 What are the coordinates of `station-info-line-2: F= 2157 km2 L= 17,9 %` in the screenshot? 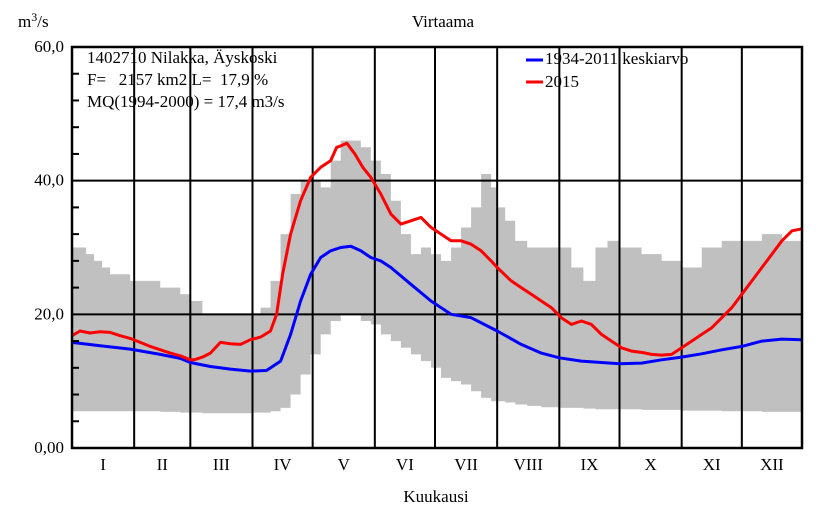 It's located at (177, 79).